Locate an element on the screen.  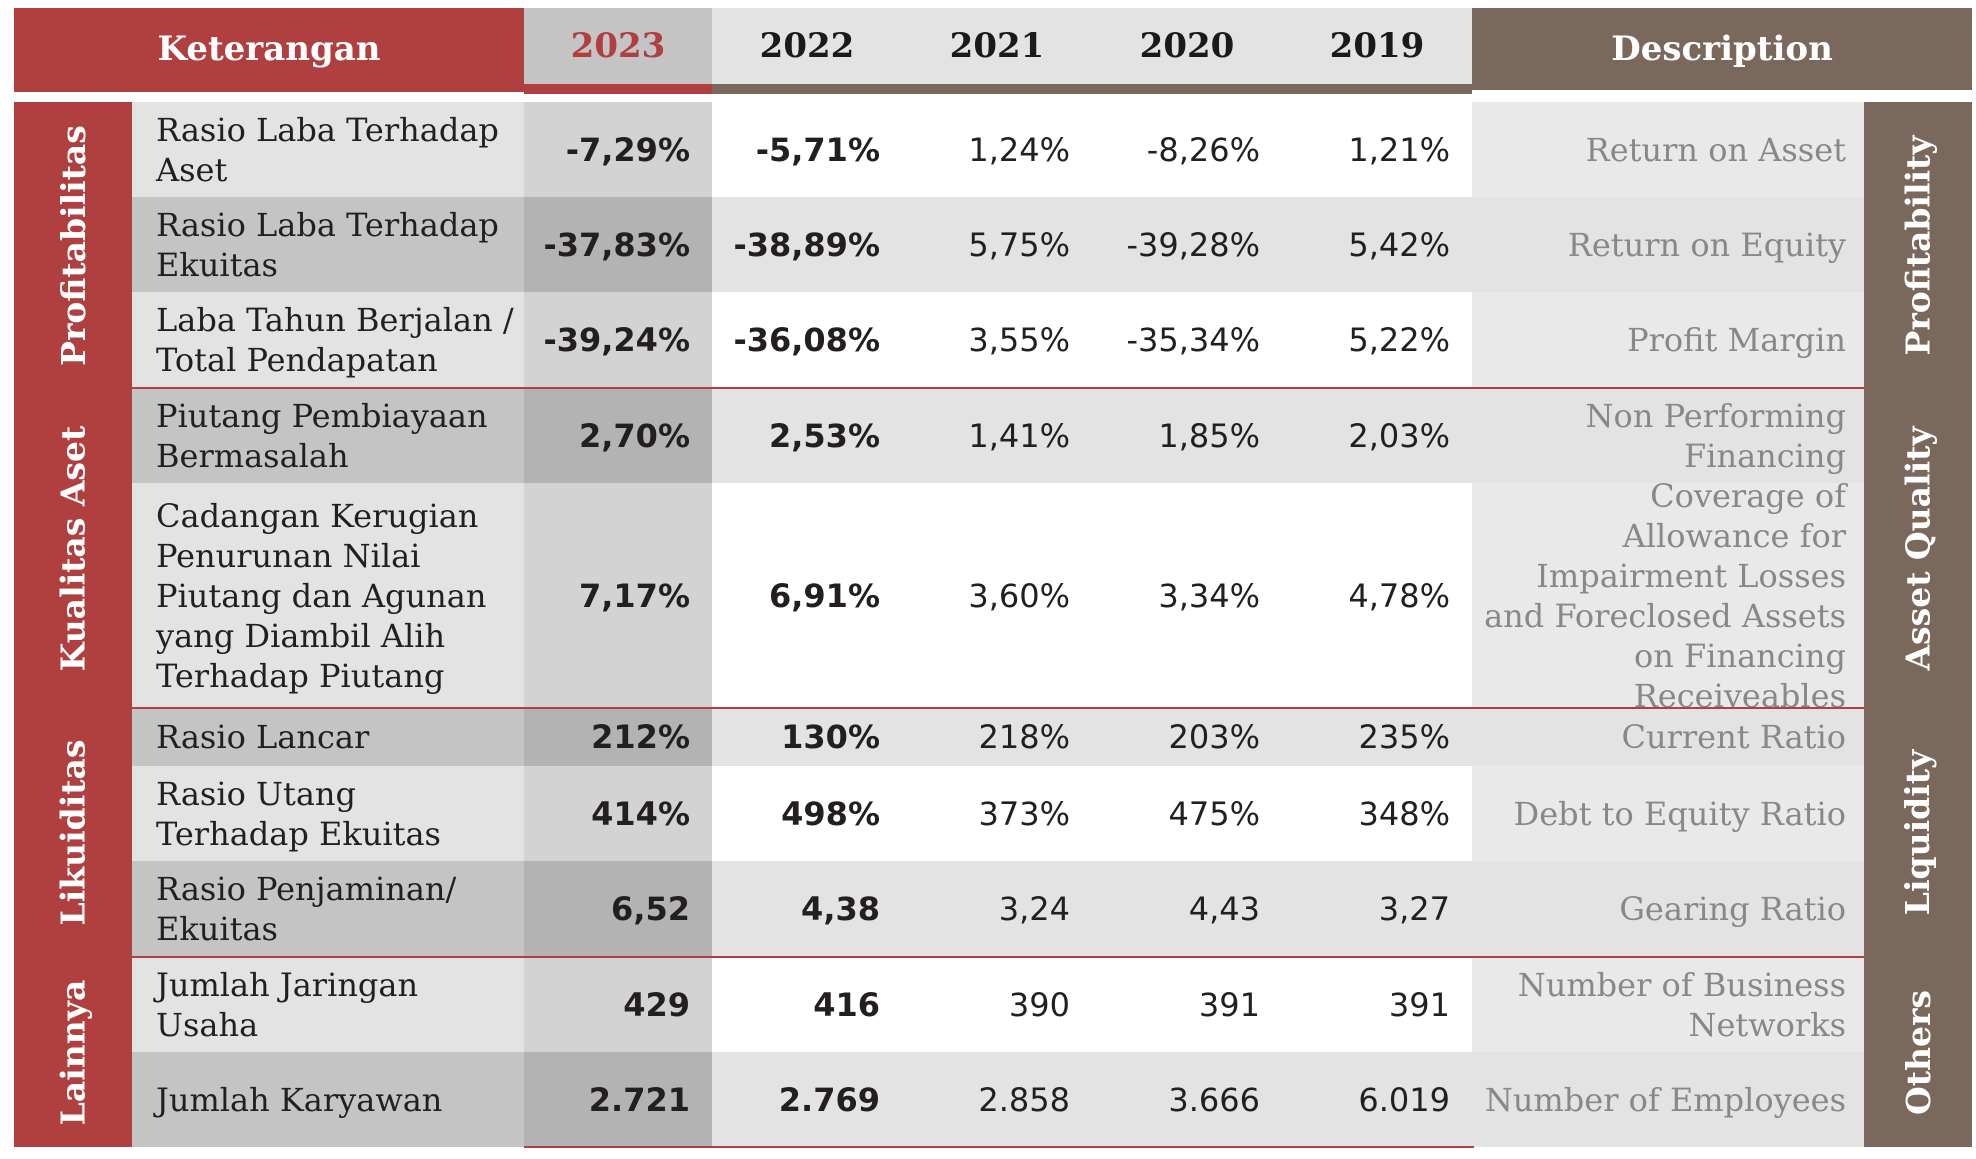
group-label-left: Likuiditas is located at coordinates (73, 832).